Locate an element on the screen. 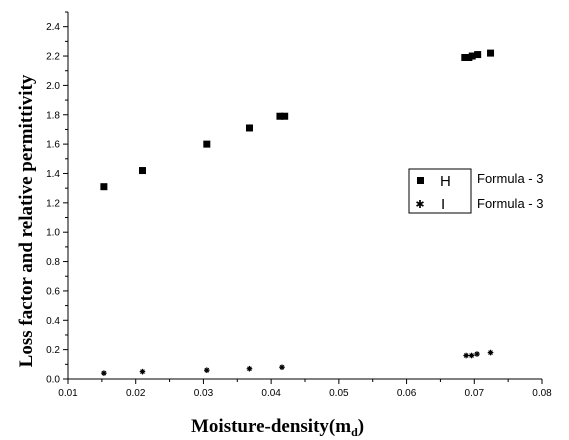 This screenshot has width=569, height=440. x-tick-label: 0.05 is located at coordinates (339, 393).